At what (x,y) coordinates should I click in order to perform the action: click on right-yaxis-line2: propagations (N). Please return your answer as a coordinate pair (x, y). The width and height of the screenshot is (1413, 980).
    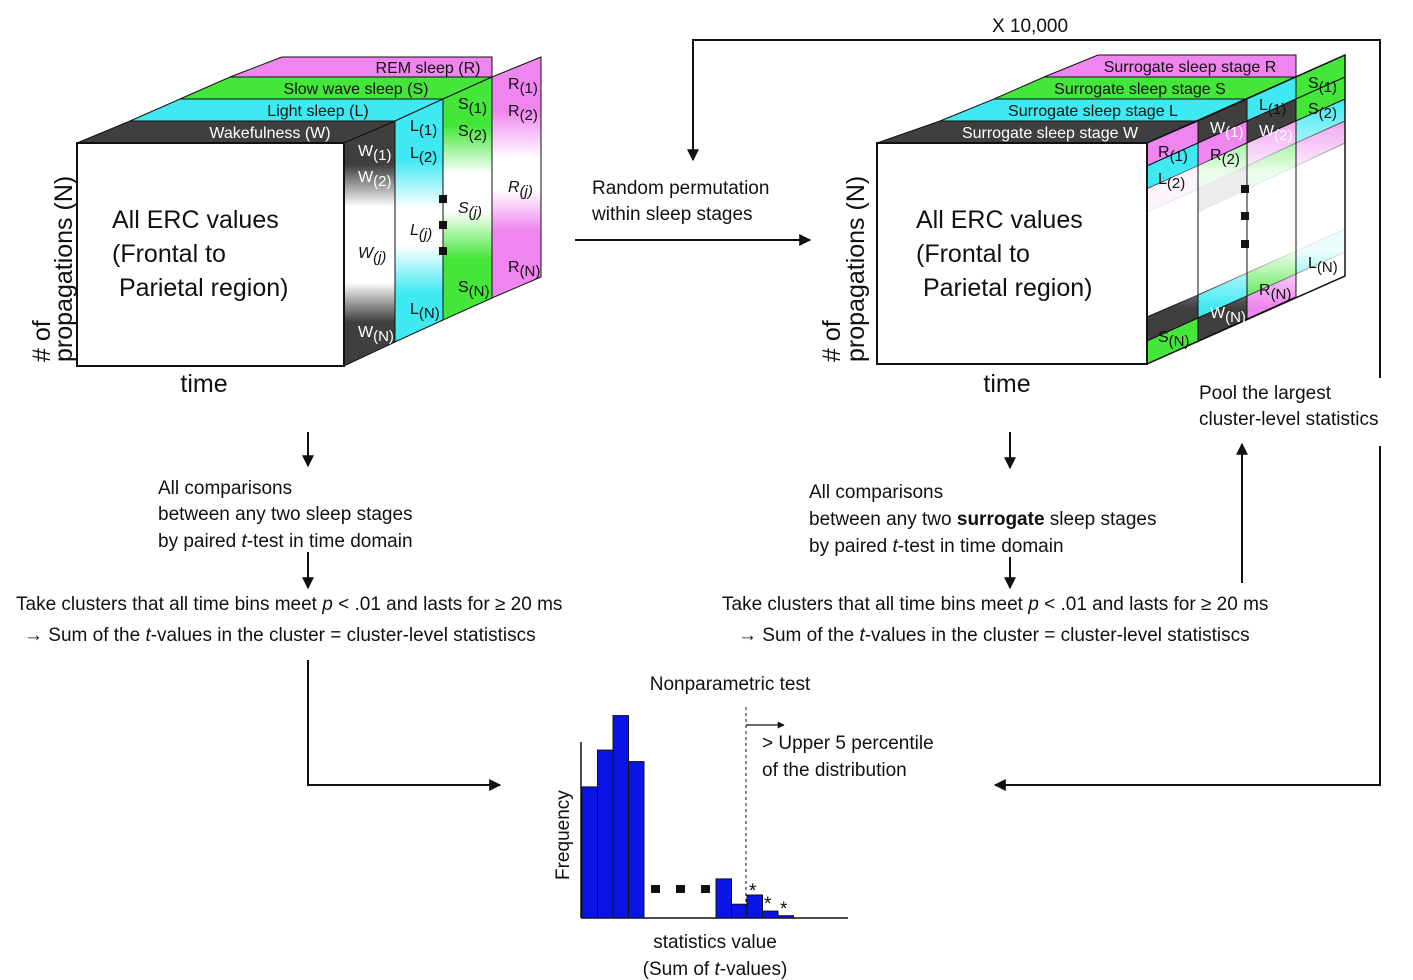
    Looking at the image, I should click on (856, 269).